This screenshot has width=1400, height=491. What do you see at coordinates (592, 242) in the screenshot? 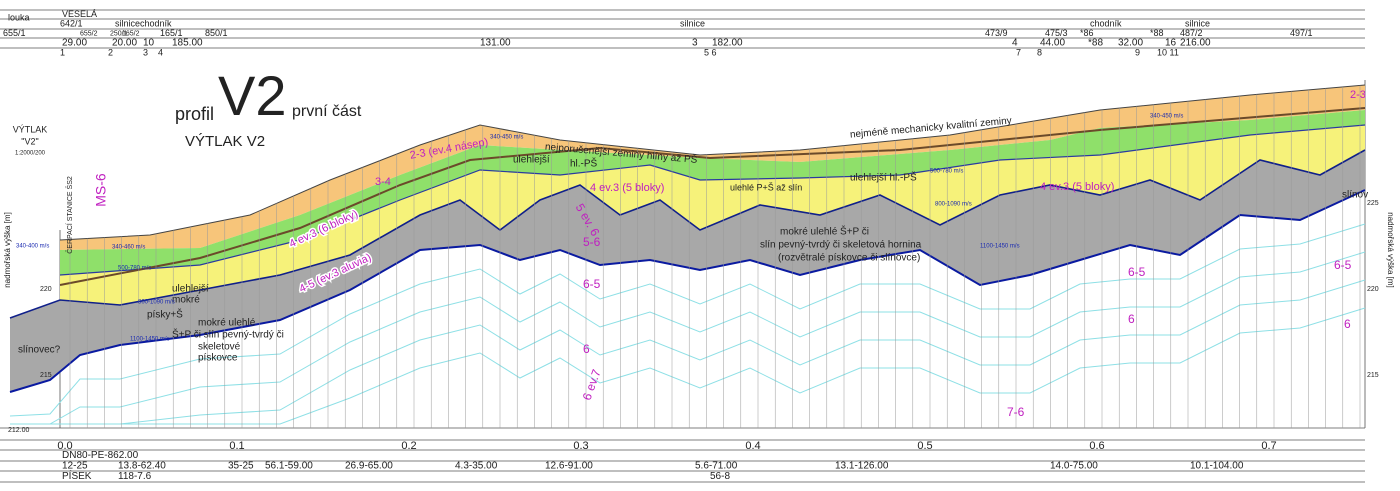
I see `class-label: 5-6` at bounding box center [592, 242].